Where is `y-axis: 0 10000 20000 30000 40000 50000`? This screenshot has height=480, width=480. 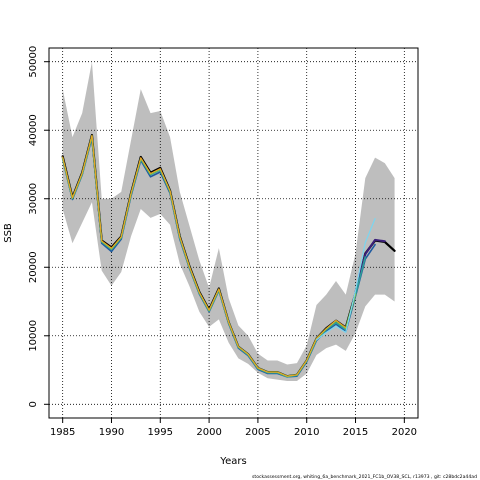
y-axis: 0 10000 20000 30000 40000 50000 is located at coordinates (38, 226).